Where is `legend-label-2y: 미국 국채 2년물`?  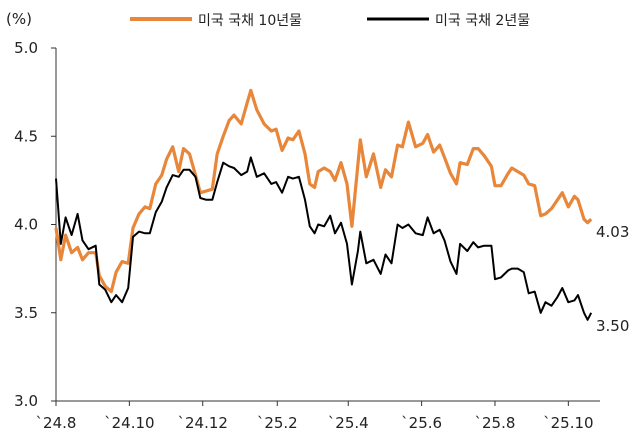
legend-label-2y: 미국 국채 2년물 is located at coordinates (482, 21).